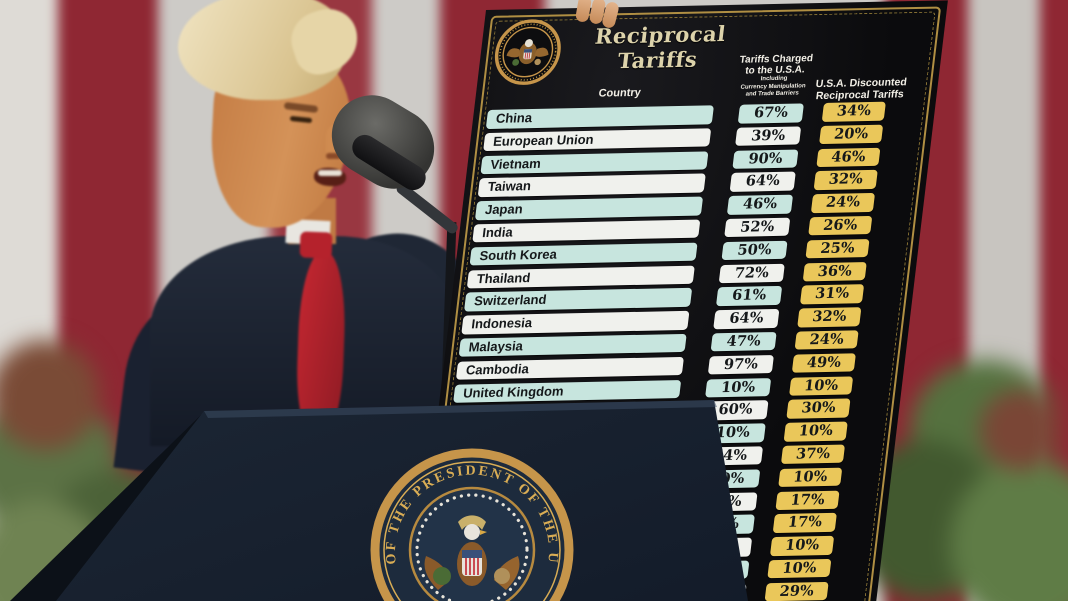 The image size is (1068, 601). What do you see at coordinates (586, 231) in the screenshot?
I see `country-cell: India` at bounding box center [586, 231].